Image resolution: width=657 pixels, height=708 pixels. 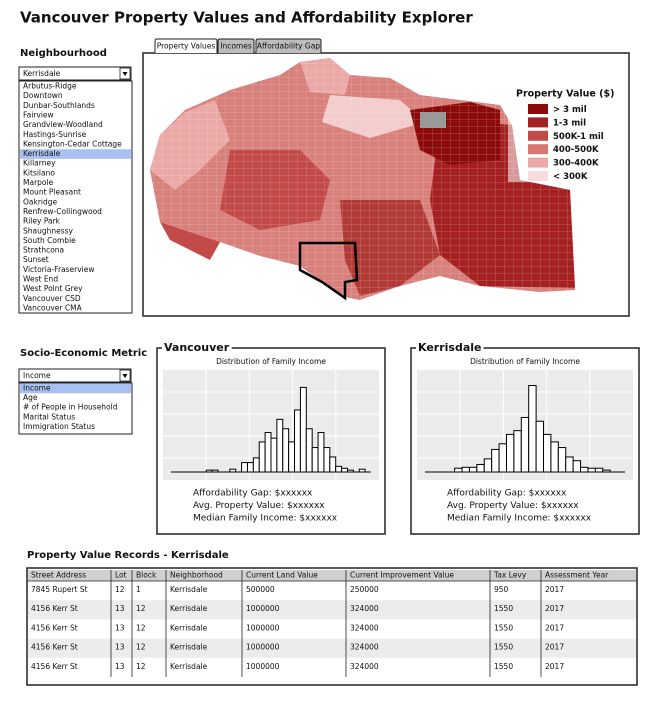 I want to click on list-option: Dunbar-Southlands, so click(x=59, y=105).